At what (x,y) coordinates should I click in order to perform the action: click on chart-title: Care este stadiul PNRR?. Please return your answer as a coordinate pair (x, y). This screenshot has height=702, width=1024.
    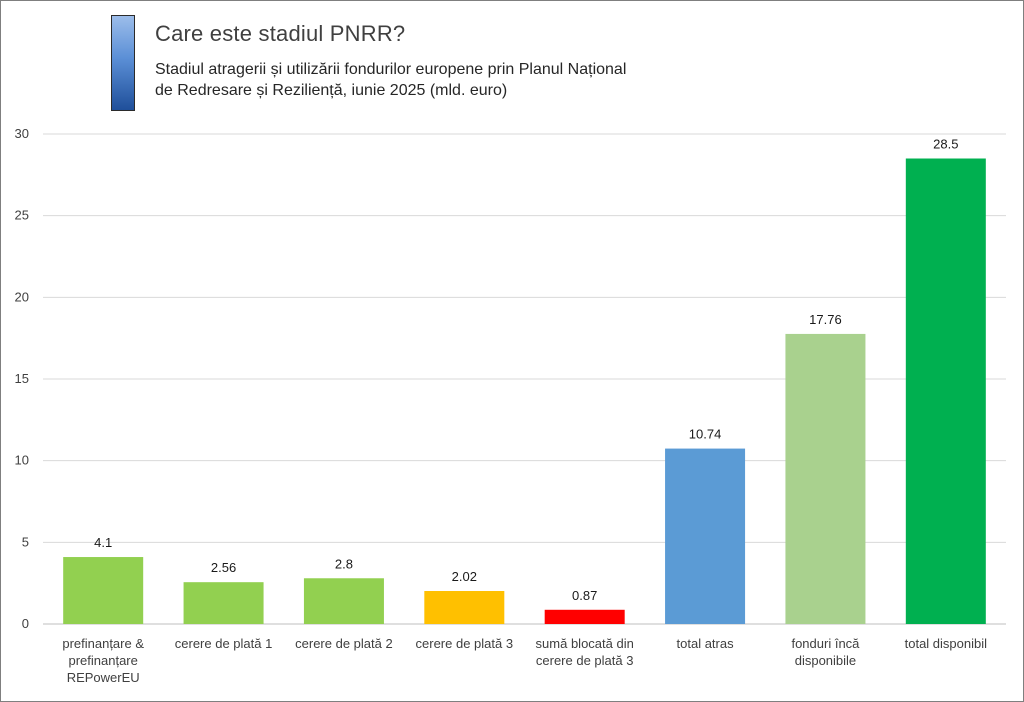
    Looking at the image, I should click on (280, 33).